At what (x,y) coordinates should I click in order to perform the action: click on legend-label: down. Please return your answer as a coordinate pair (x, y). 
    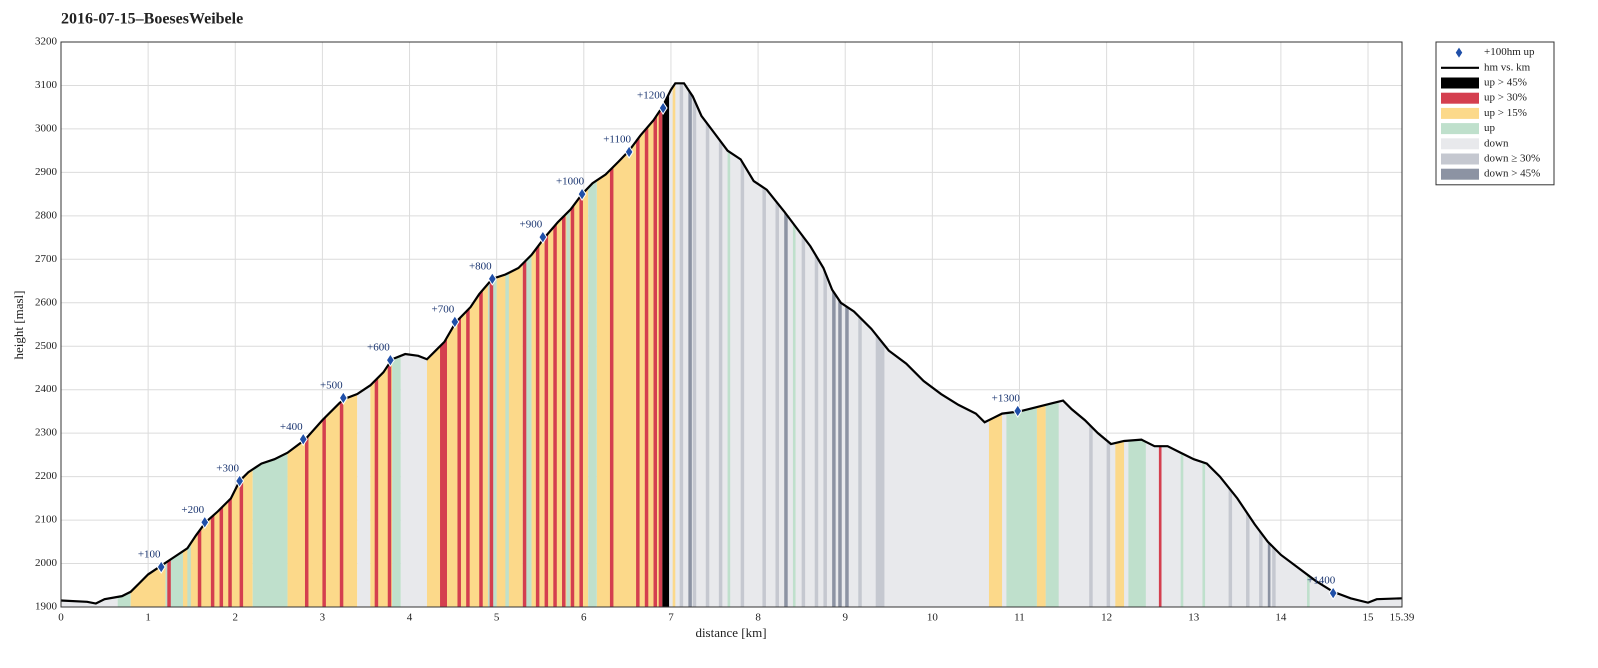
    Looking at the image, I should click on (1496, 143).